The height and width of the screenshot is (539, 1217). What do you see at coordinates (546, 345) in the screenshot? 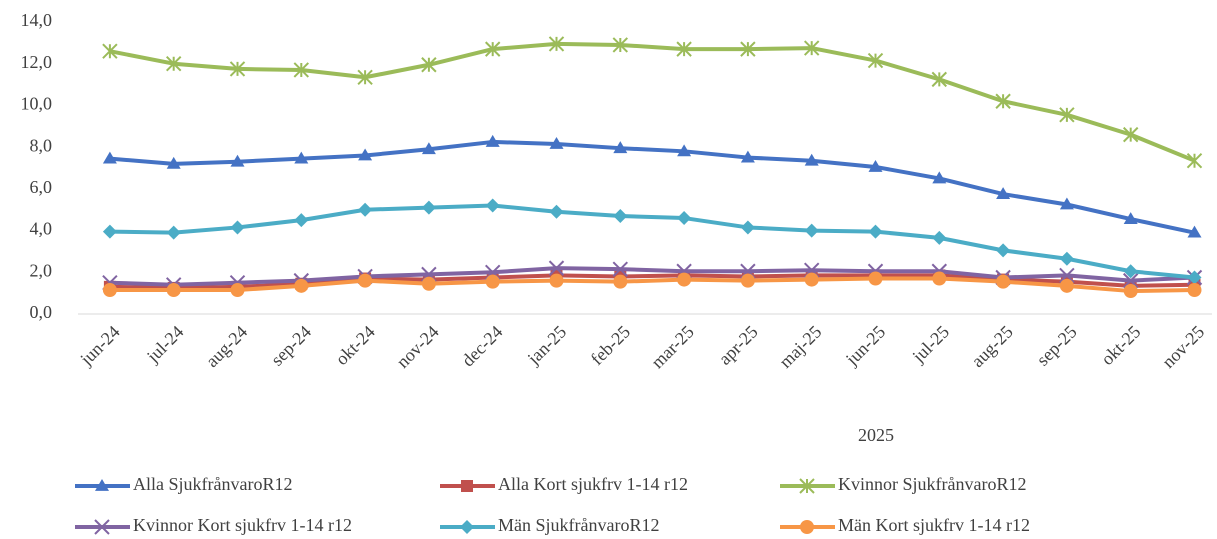
I see `x-tick-label: jan-25` at bounding box center [546, 345].